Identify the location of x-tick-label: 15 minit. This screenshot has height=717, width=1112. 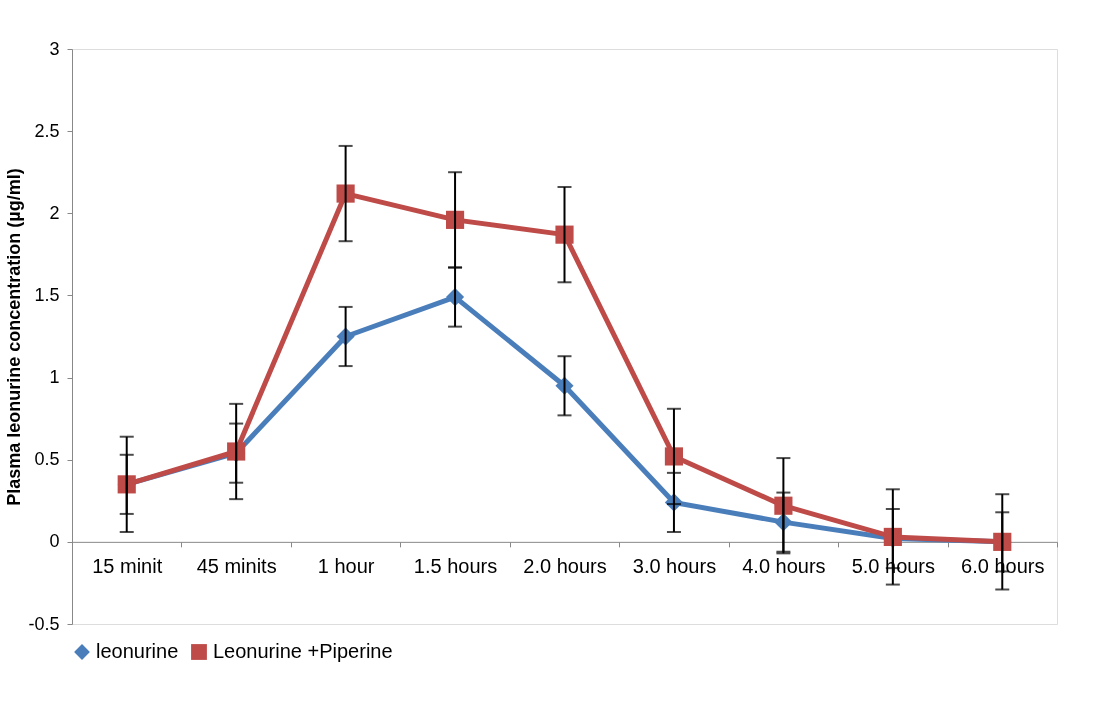
(127, 566).